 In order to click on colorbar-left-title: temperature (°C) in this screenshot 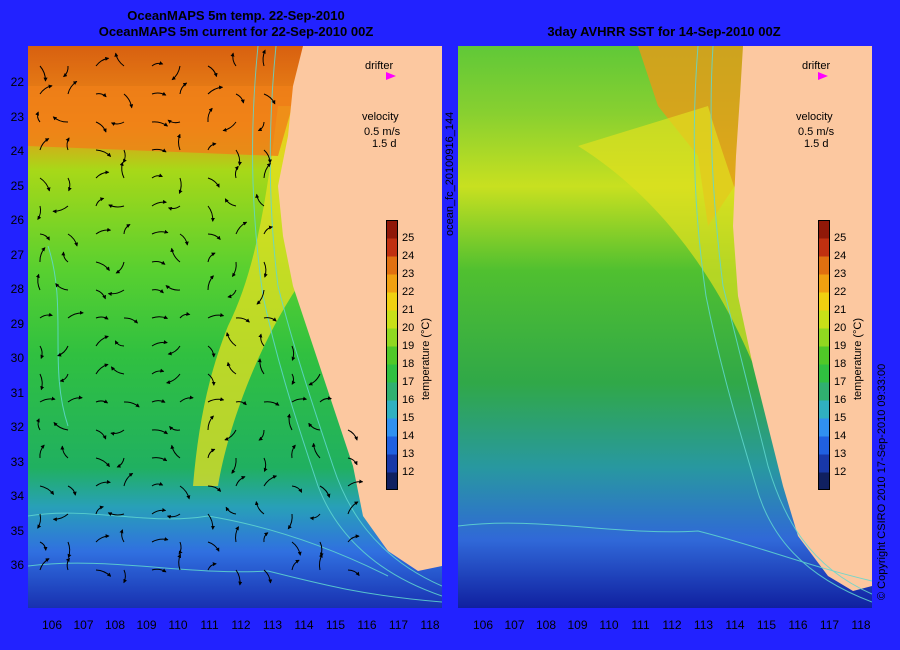, I will do `click(426, 358)`.